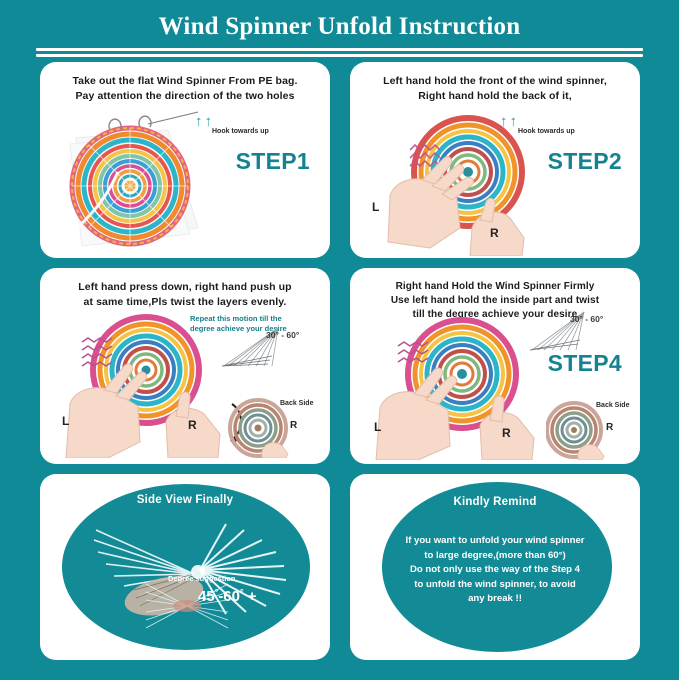 The width and height of the screenshot is (679, 680). Describe the element at coordinates (153, 386) in the screenshot. I see `step3-hands-spinner-illustration` at that location.